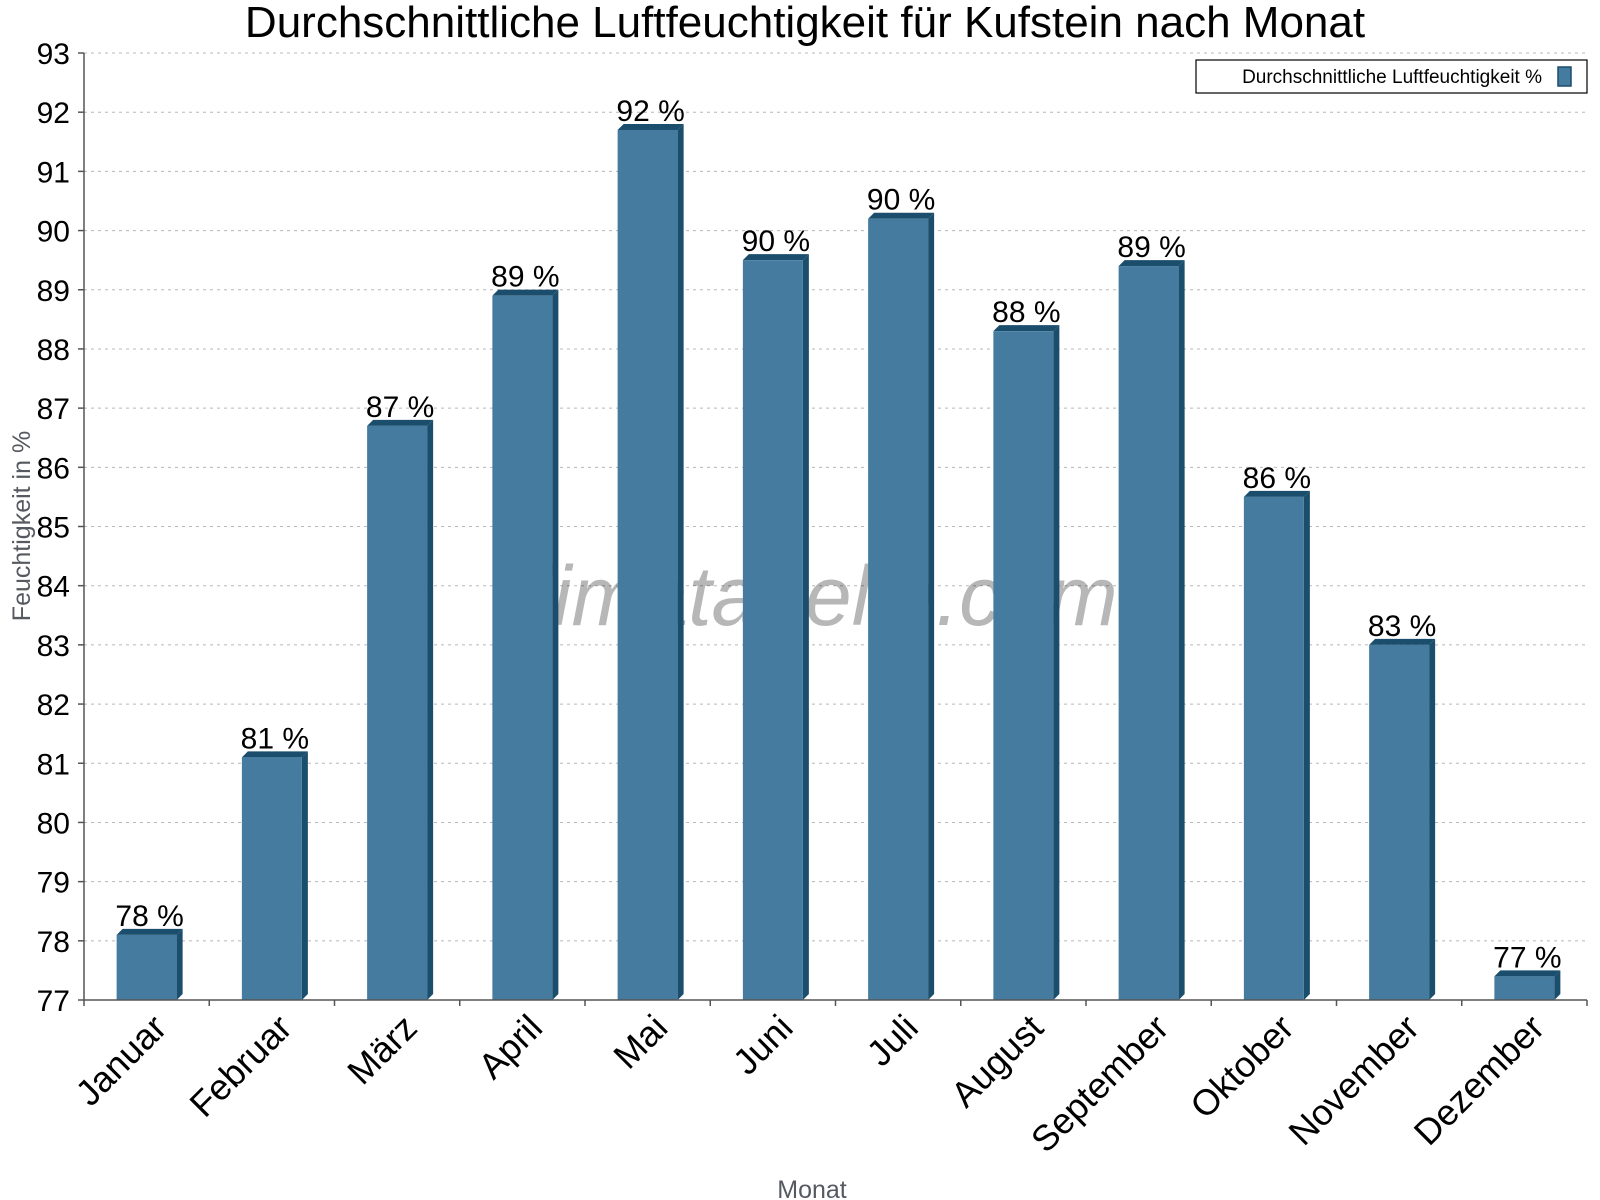  I want to click on x-tick-label-6: Juli, so click(892, 1040).